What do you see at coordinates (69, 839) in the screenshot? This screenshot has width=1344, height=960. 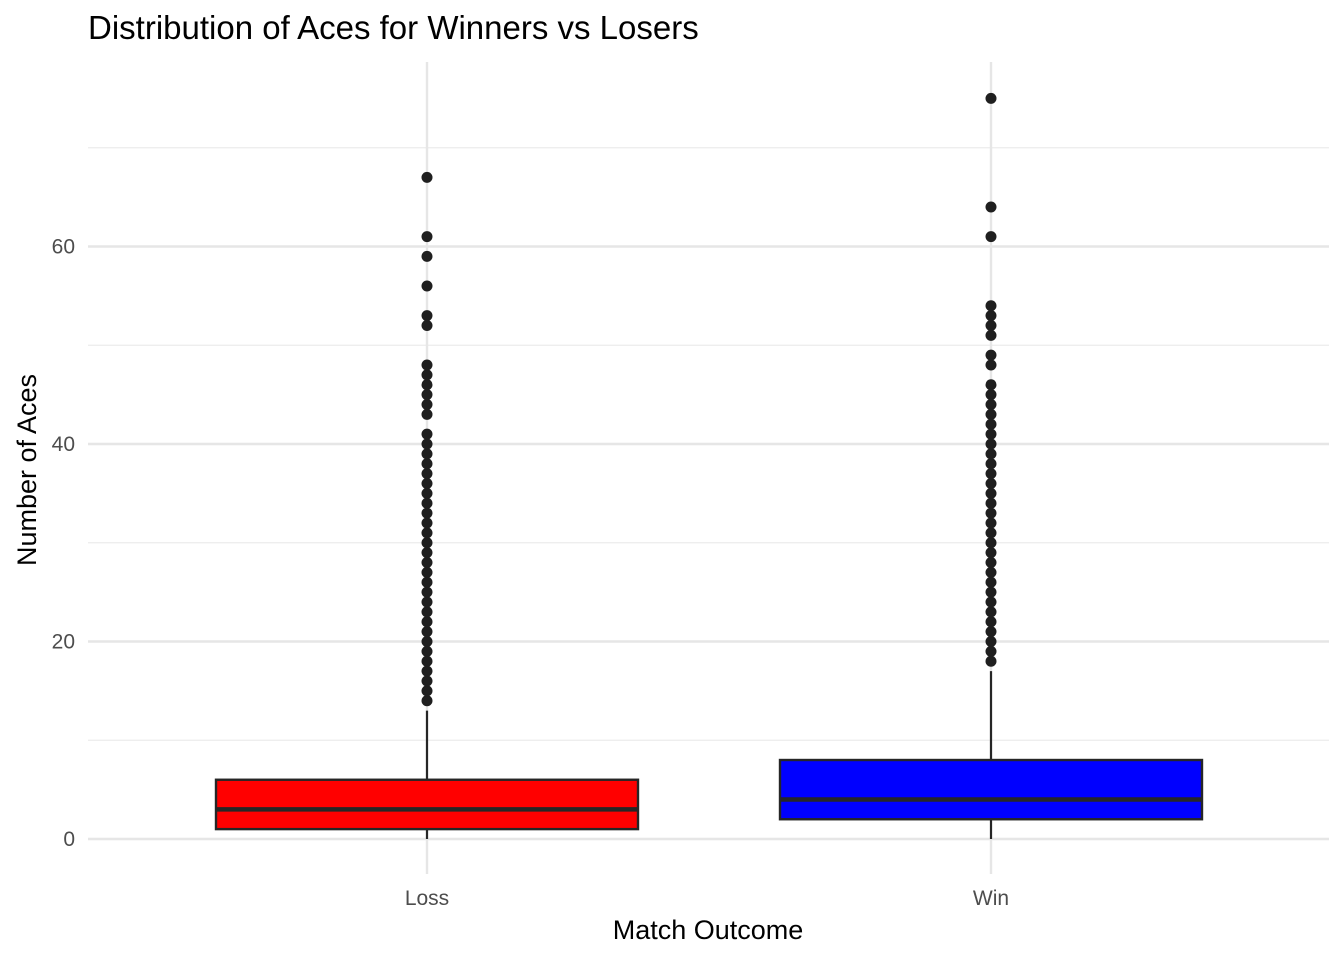 I see `y-tick-label: 0` at bounding box center [69, 839].